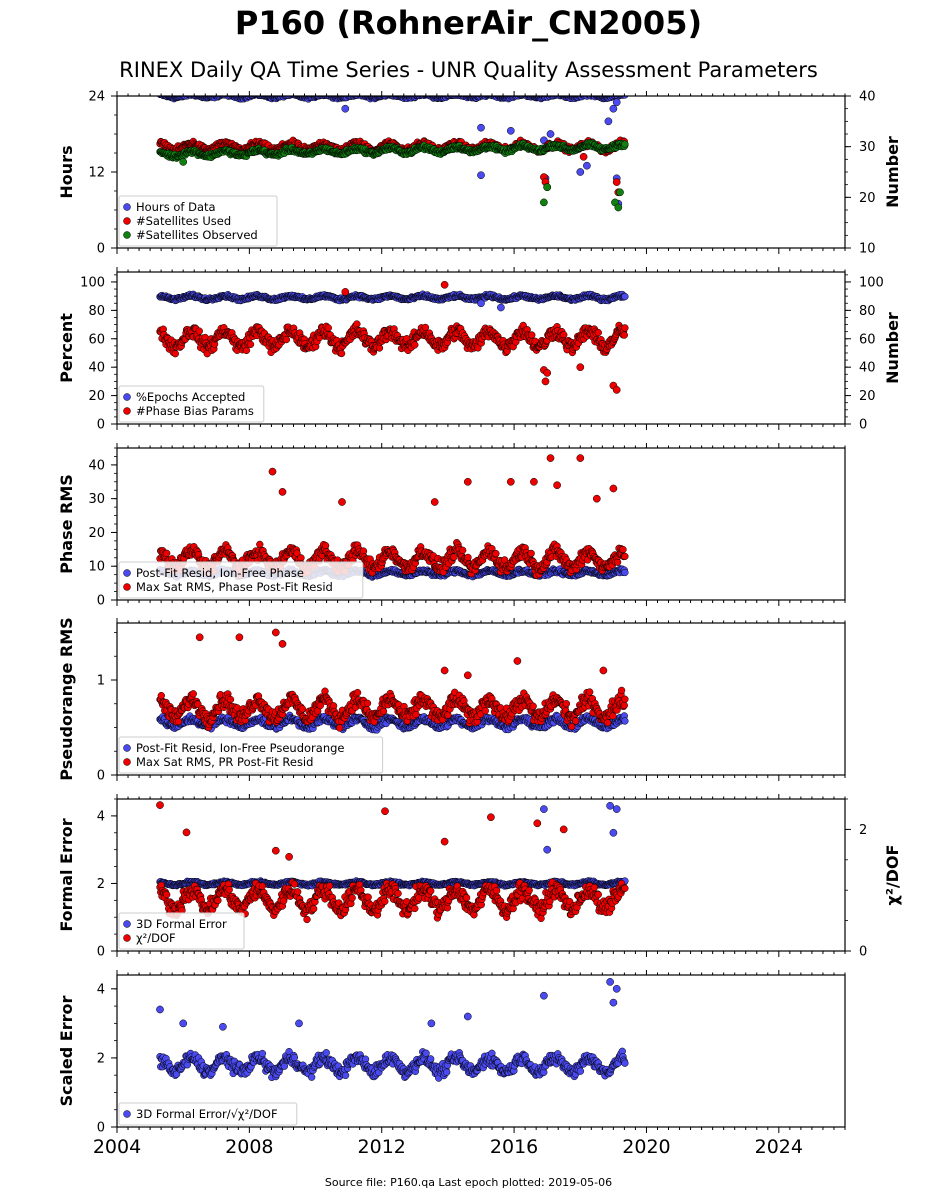  Describe the element at coordinates (867, 147) in the screenshot. I see `y2-tick-label: 30` at that location.